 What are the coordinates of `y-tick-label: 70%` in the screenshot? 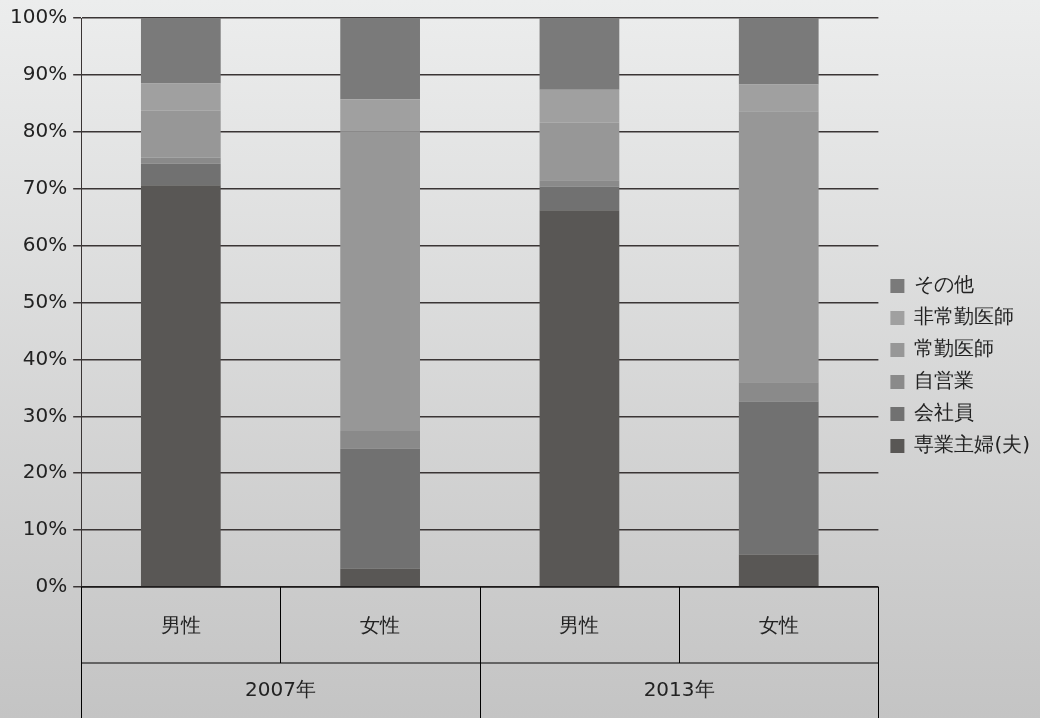 It's located at (45, 186).